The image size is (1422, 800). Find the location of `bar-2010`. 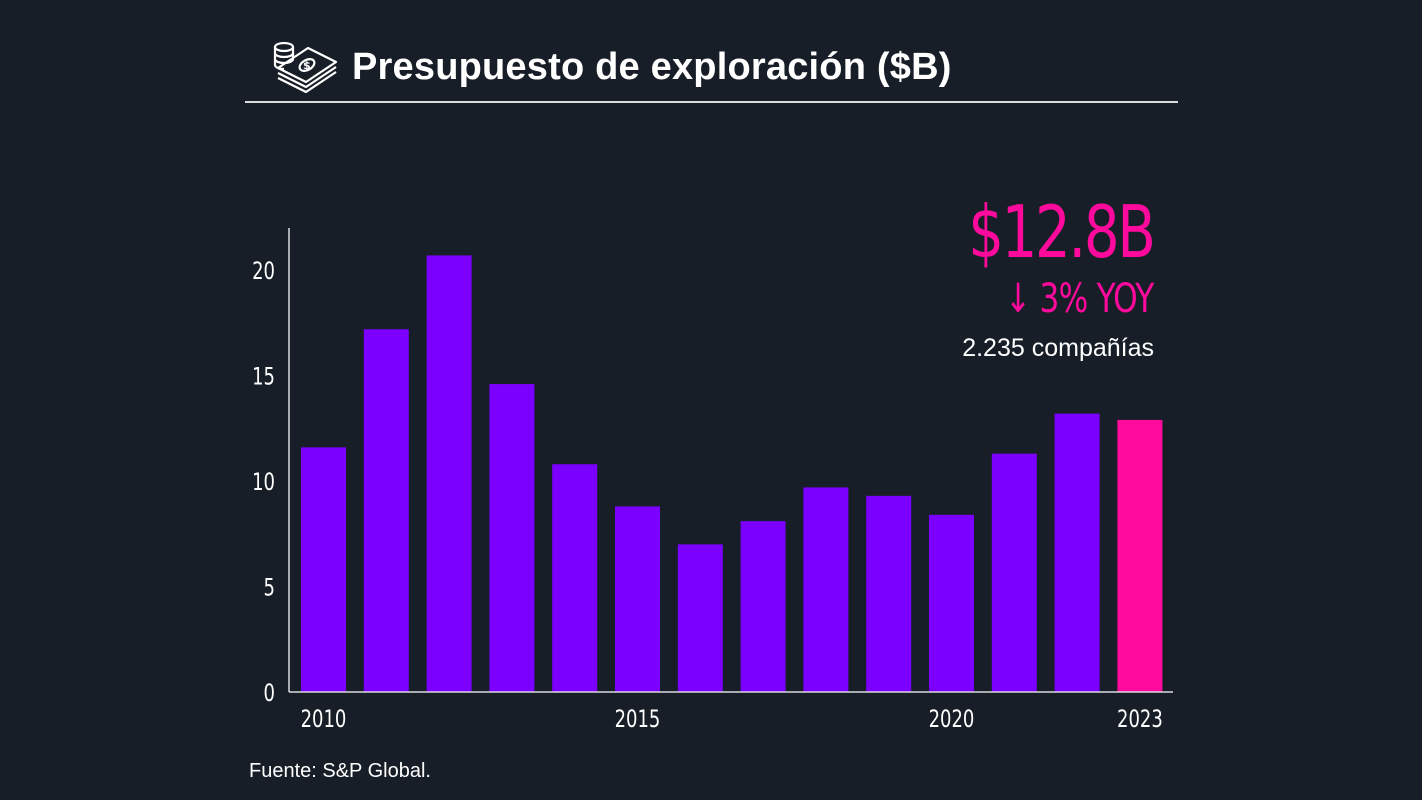

bar-2010 is located at coordinates (323, 569).